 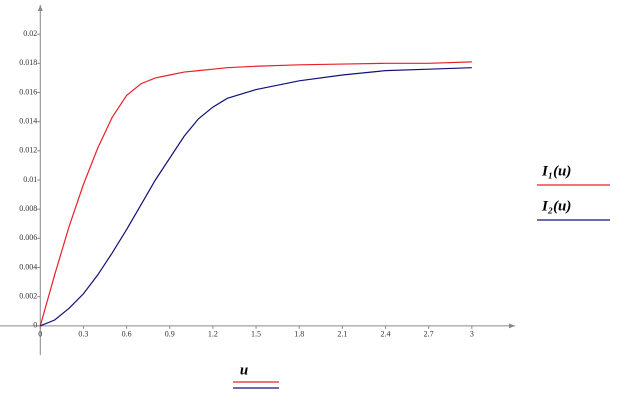 What do you see at coordinates (35, 325) in the screenshot?
I see `y-tick-label: 0` at bounding box center [35, 325].